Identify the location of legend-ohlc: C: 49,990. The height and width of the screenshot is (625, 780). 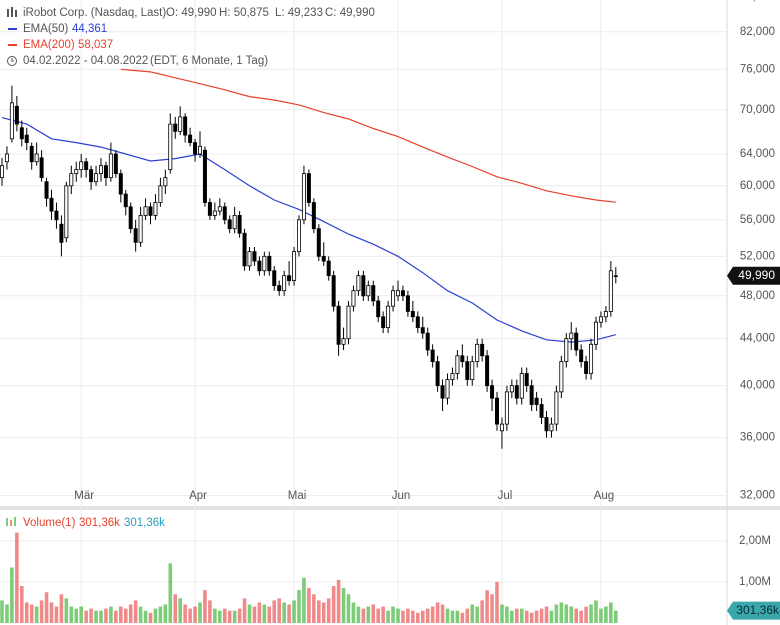
(350, 13).